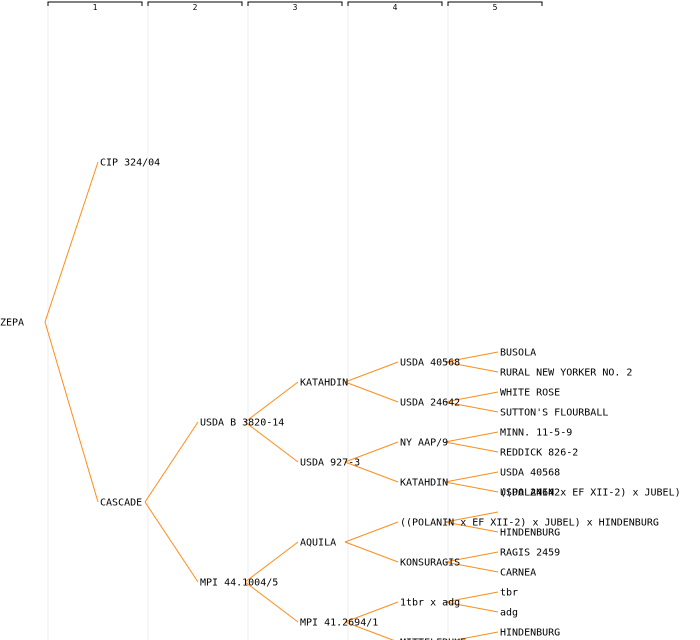 The image size is (700, 640). Describe the element at coordinates (539, 453) in the screenshot. I see `pedigree-node: REDDICK 826-2` at that location.